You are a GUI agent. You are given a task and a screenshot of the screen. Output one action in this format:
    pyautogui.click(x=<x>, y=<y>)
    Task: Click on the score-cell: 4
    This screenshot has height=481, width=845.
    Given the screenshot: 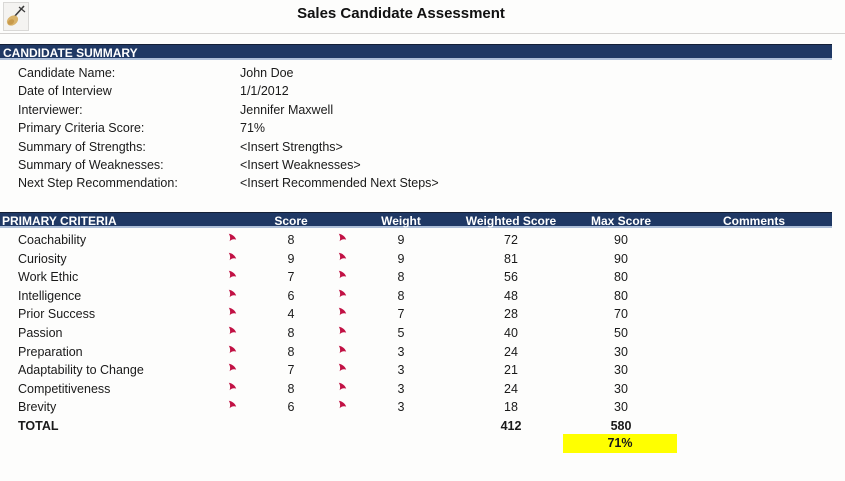 What is the action you would take?
    pyautogui.click(x=287, y=314)
    